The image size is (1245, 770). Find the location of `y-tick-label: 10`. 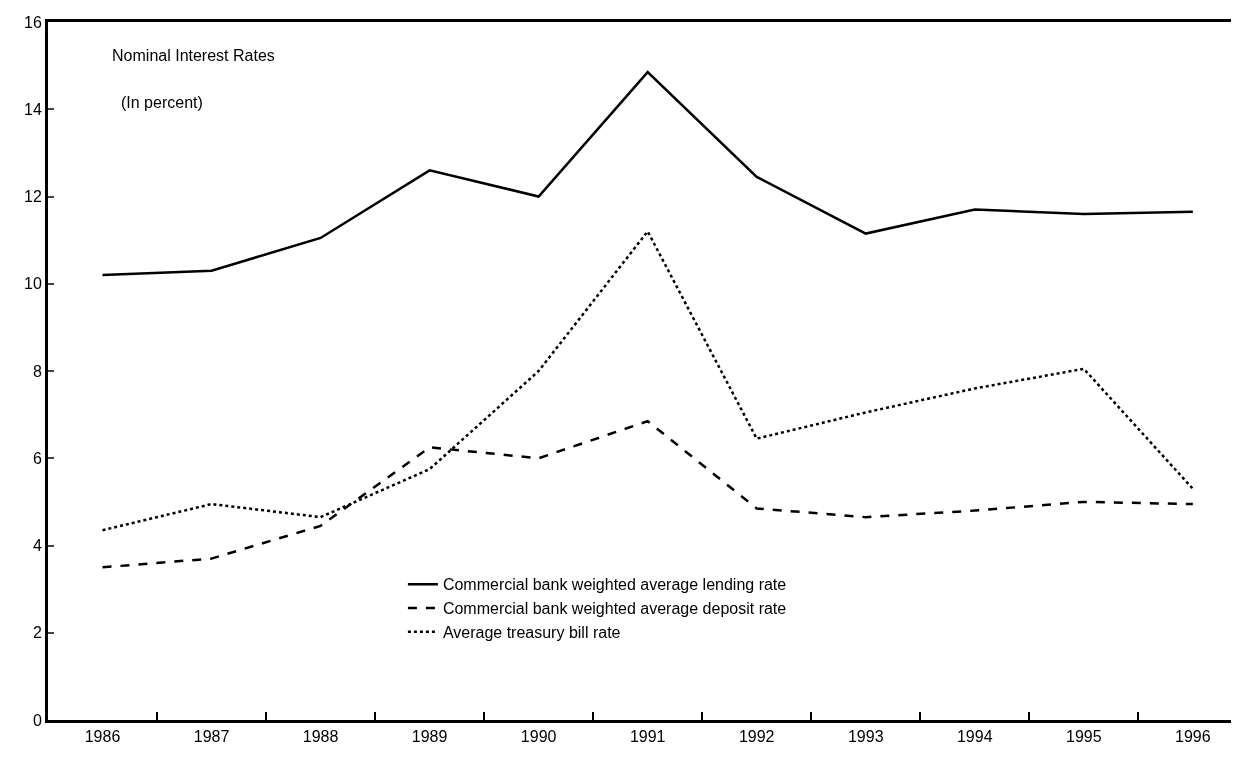

y-tick-label: 10 is located at coordinates (33, 284).